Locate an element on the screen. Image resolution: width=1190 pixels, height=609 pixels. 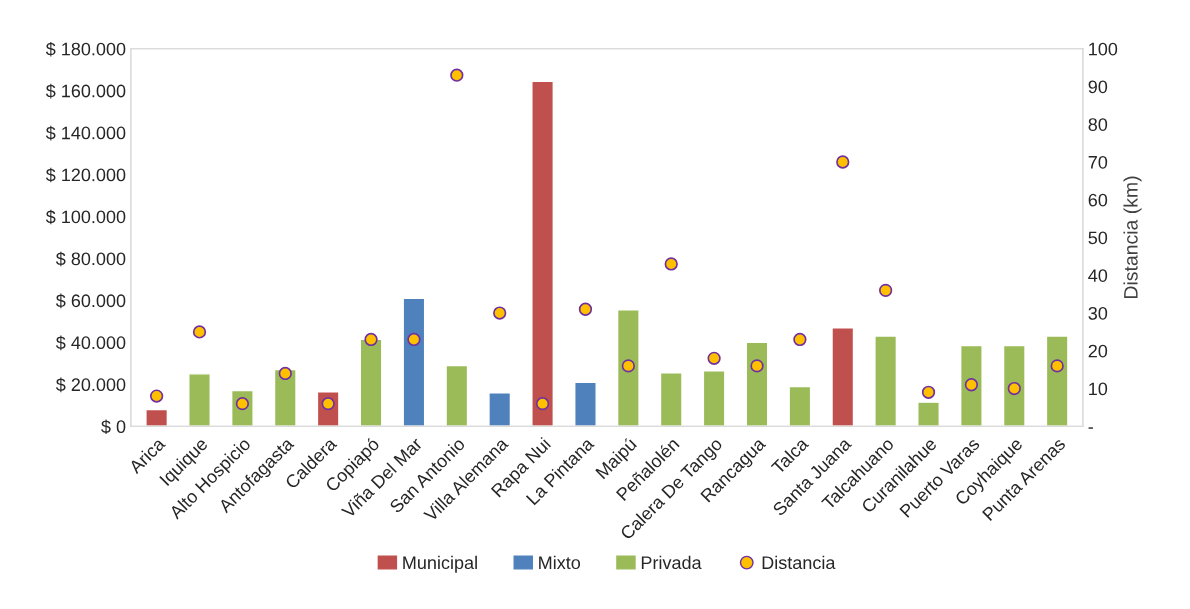
y-tick-label: $ 20.000 is located at coordinates (90, 385).